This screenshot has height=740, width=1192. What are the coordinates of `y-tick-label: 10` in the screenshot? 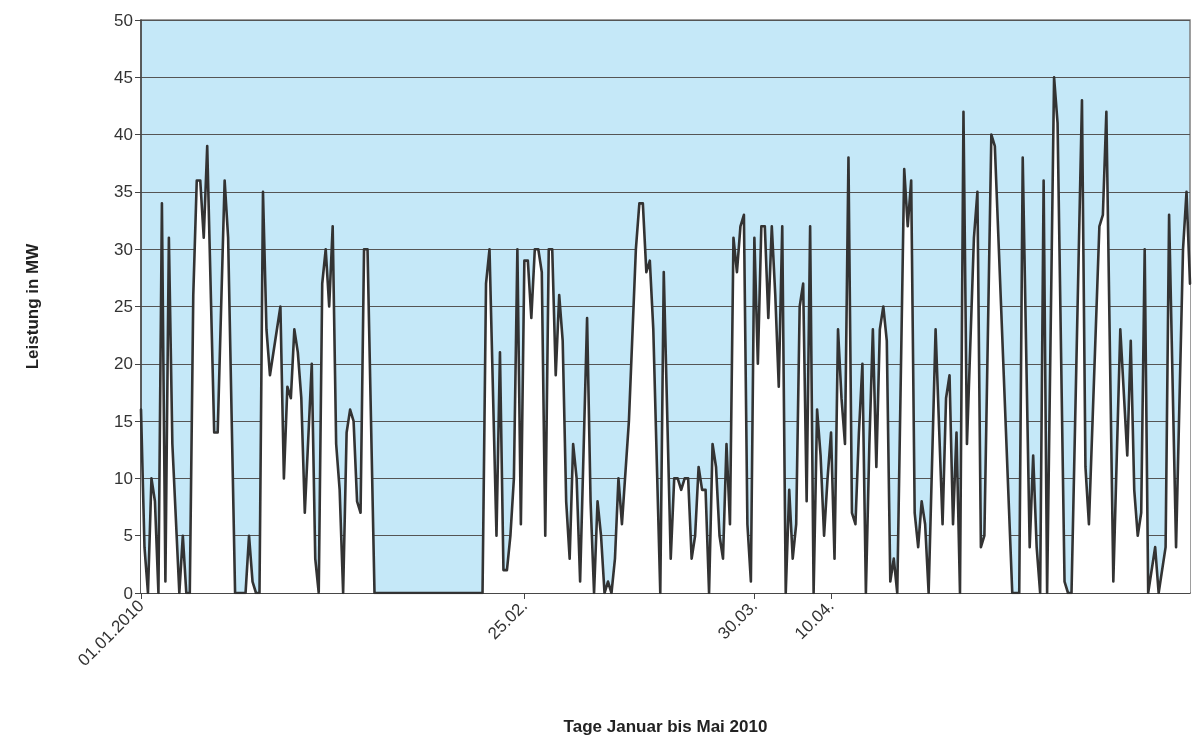 It's located at (123, 478).